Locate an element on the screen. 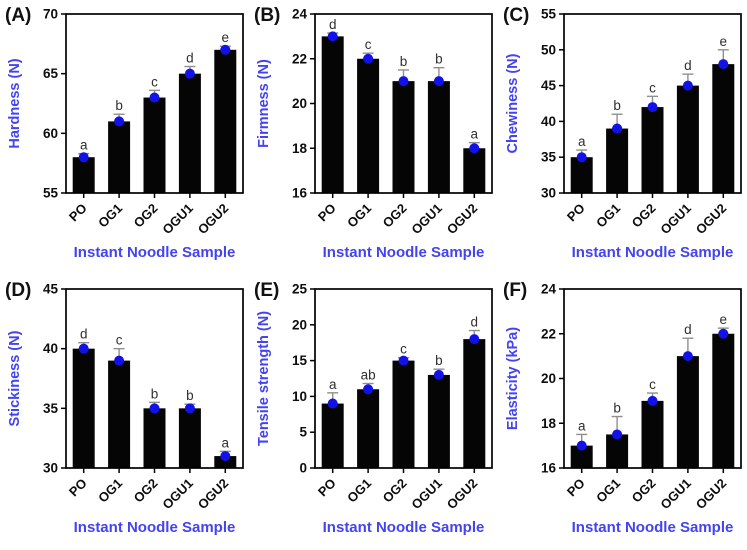 The image size is (747, 550). y-axis-title: Hardness (N) is located at coordinates (15, 103).